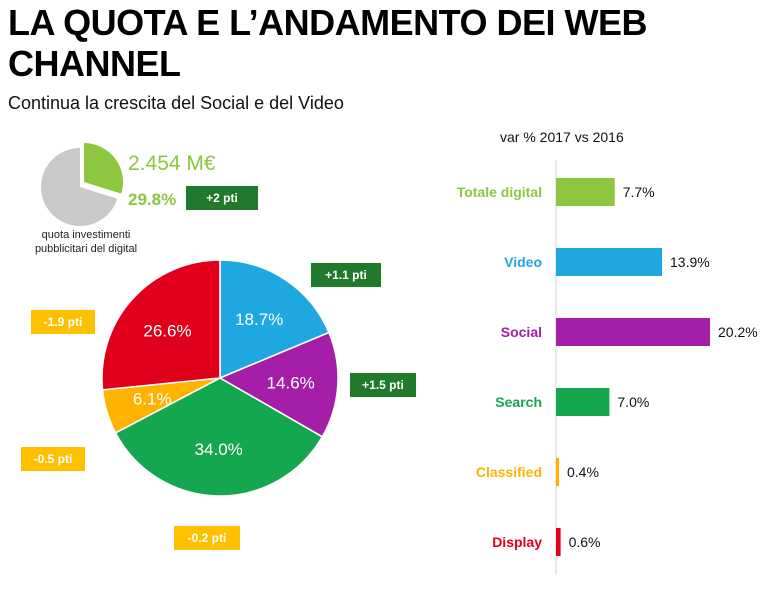 The image size is (768, 598). What do you see at coordinates (207, 538) in the screenshot?
I see `pie-delta-search: -0.2 pti` at bounding box center [207, 538].